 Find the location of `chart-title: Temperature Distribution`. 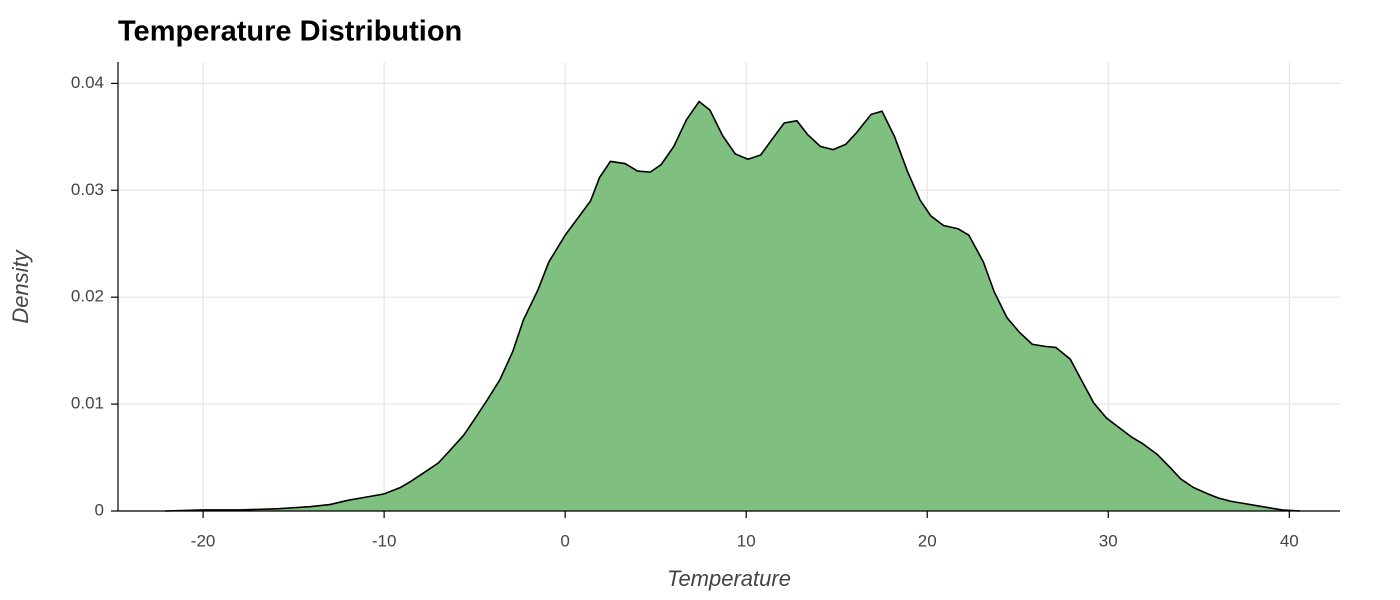

chart-title: Temperature Distribution is located at coordinates (290, 32).